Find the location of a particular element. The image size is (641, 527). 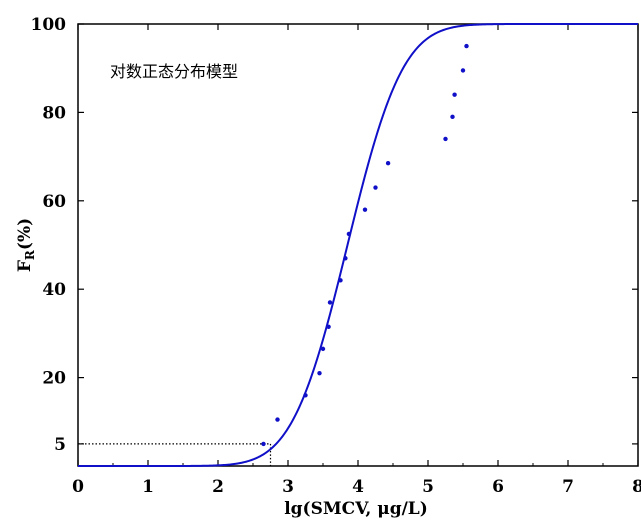

x-tick-labels: 0 1 2 3 4 5 6 7 8 is located at coordinates (356, 487).